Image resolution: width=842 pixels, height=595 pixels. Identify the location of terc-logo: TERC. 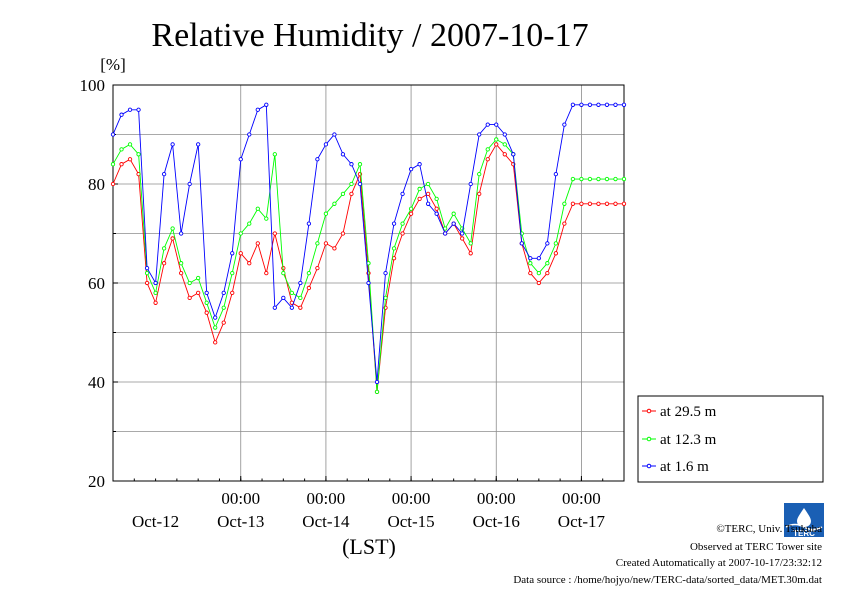
(804, 520).